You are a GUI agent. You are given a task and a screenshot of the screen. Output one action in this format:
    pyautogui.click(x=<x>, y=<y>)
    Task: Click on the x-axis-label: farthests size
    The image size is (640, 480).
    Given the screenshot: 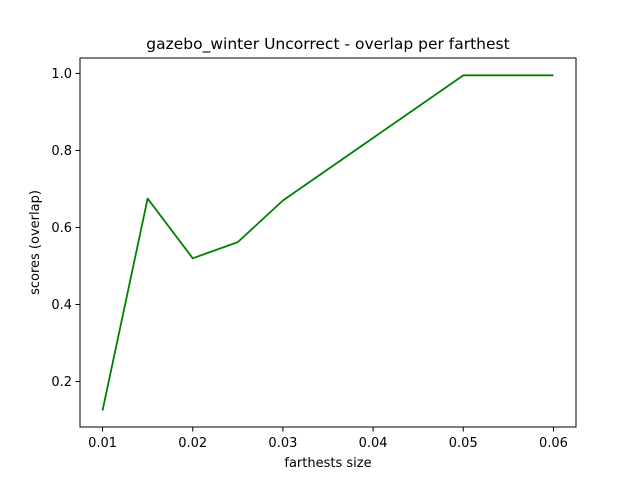 What is the action you would take?
    pyautogui.click(x=327, y=463)
    